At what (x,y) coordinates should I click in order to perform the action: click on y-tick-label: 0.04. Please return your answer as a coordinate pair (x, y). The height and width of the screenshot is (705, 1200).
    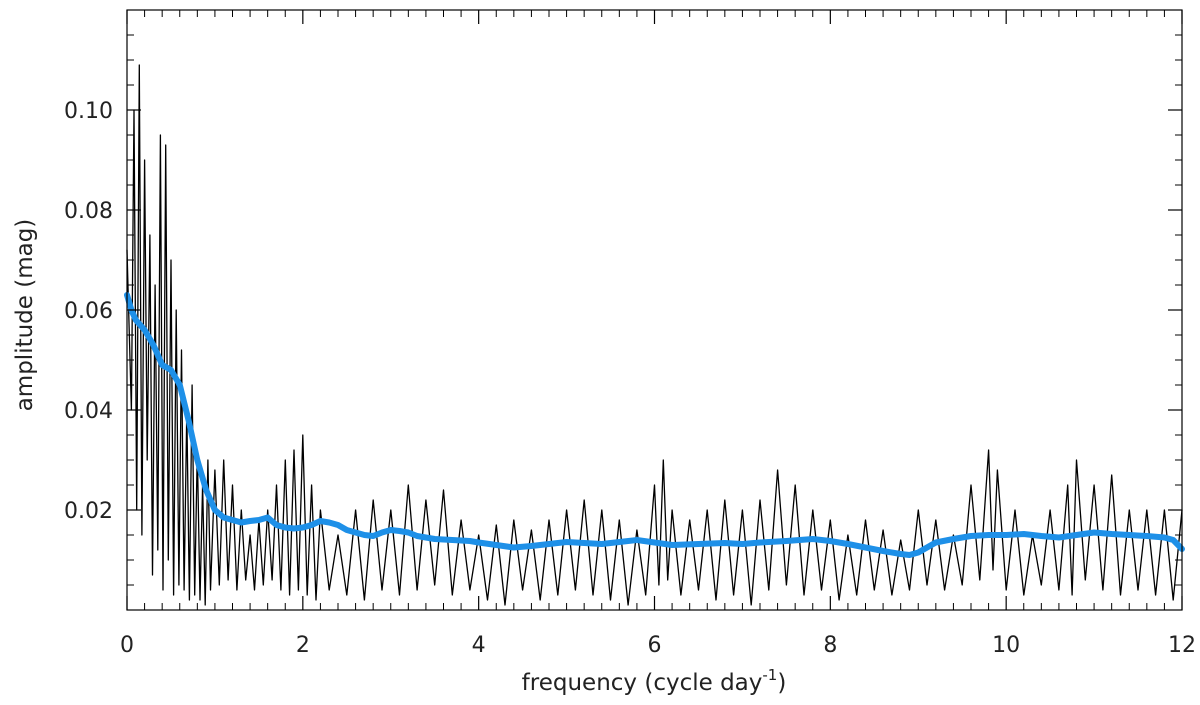
    Looking at the image, I should click on (88, 411).